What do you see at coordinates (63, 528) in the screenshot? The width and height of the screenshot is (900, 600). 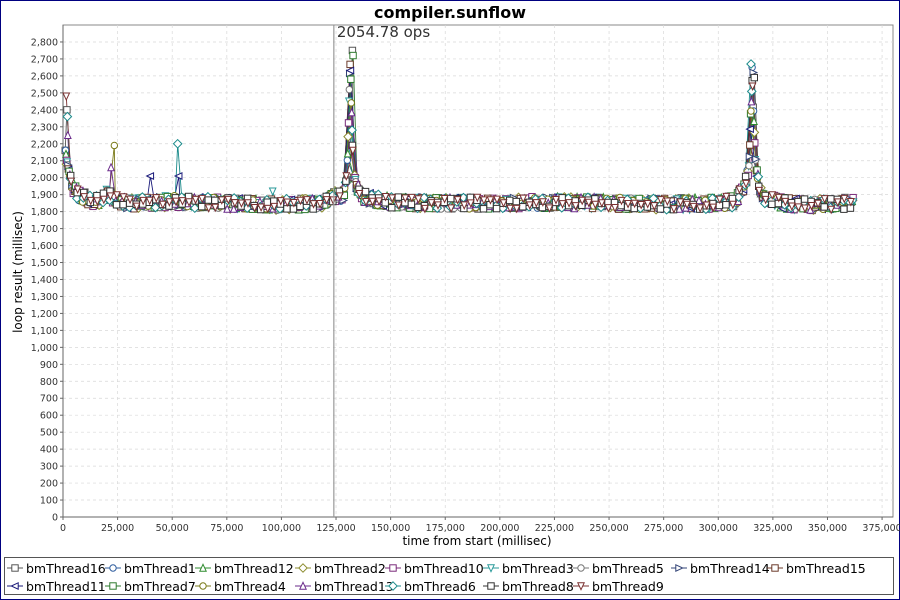 I see `x-tick-label: 0` at bounding box center [63, 528].